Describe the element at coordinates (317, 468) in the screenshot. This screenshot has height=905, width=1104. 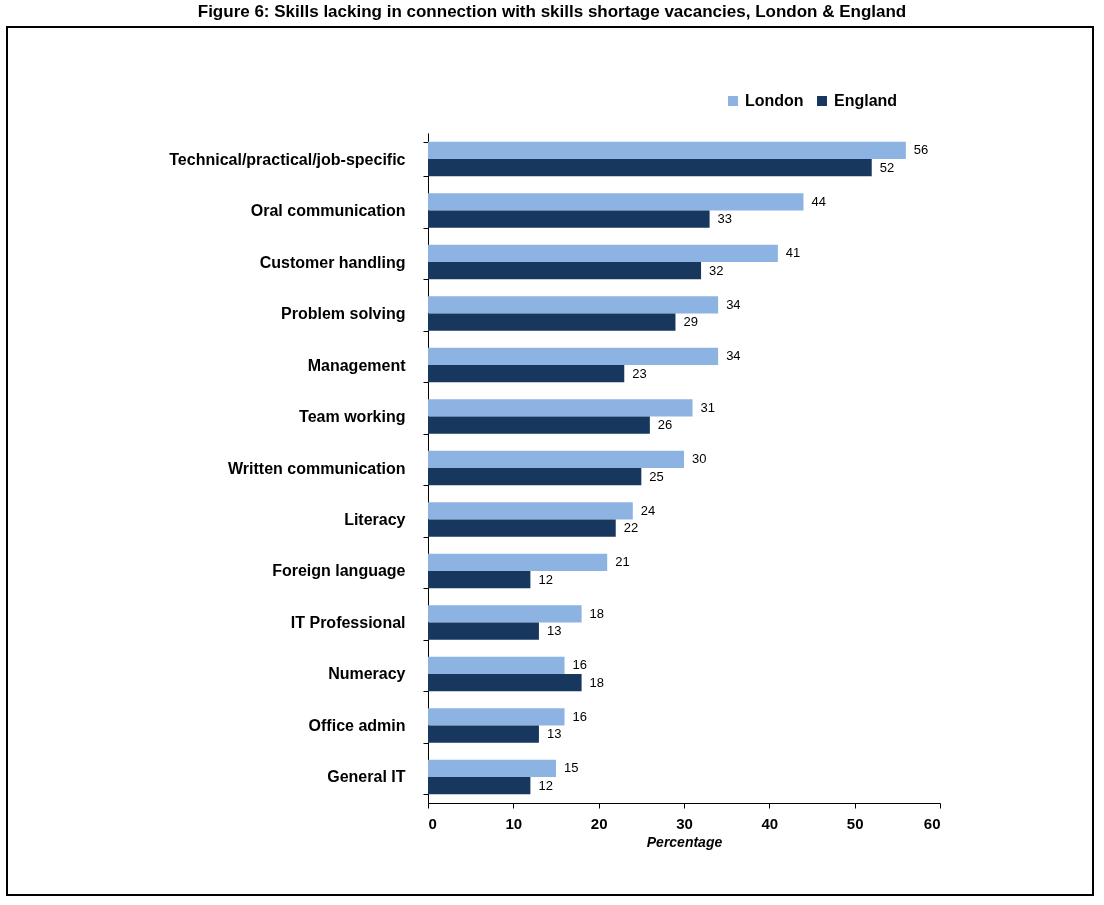
I see `y-tick-label: Written communication` at that location.